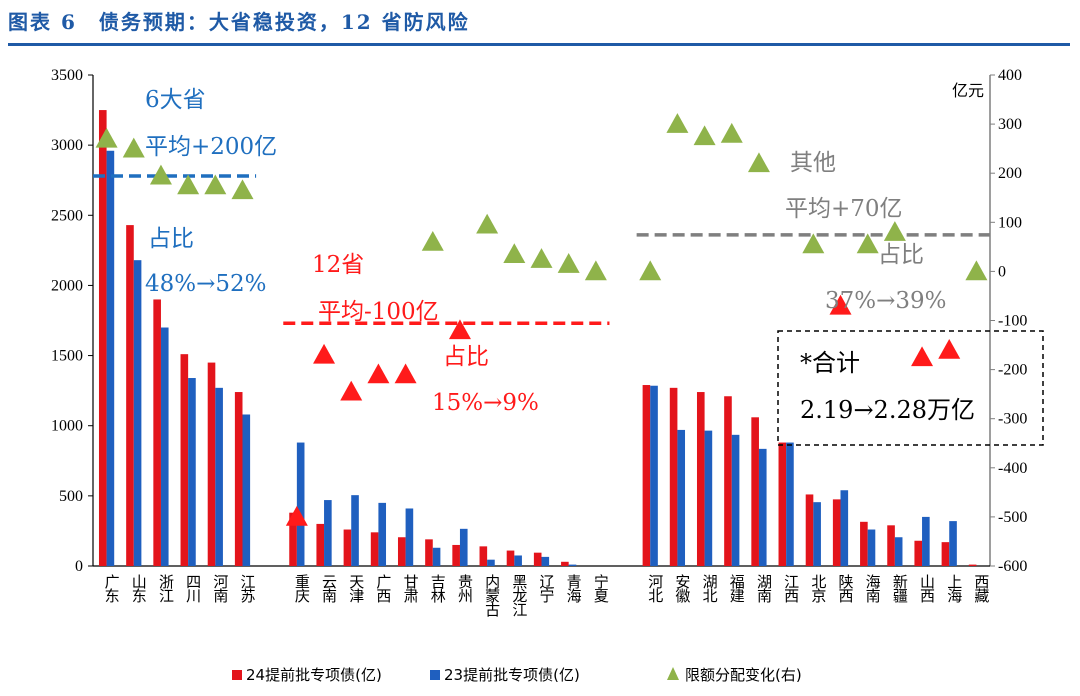 Image resolution: width=1080 pixels, height=696 pixels. What do you see at coordinates (314, 675) in the screenshot?
I see `legend-label-24: 24提前批专项债(亿)` at bounding box center [314, 675].